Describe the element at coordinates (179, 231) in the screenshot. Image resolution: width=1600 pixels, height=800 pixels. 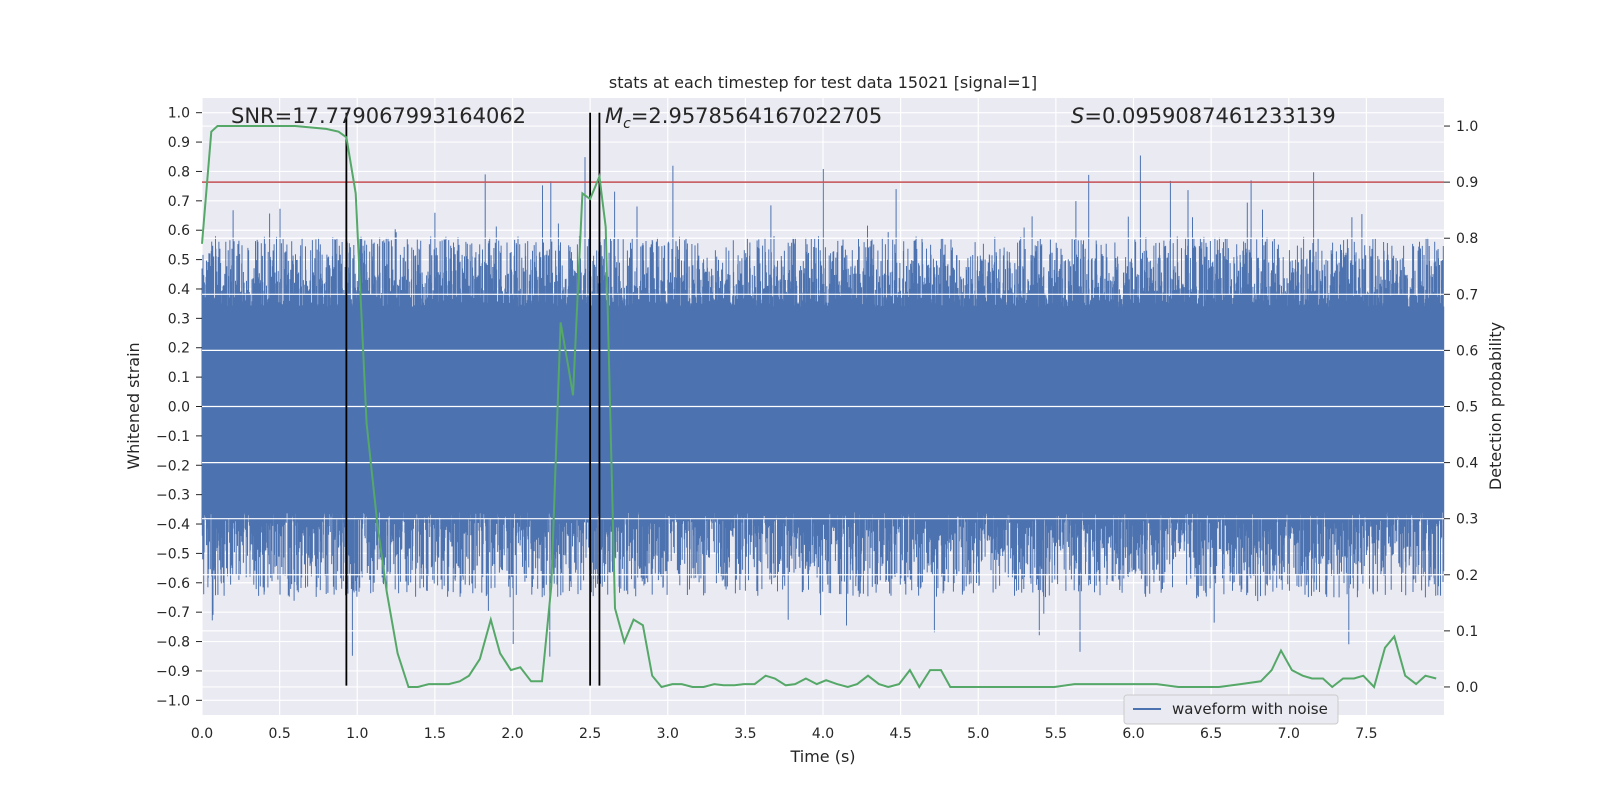
I see `y-tick-label: 0.6` at that location.